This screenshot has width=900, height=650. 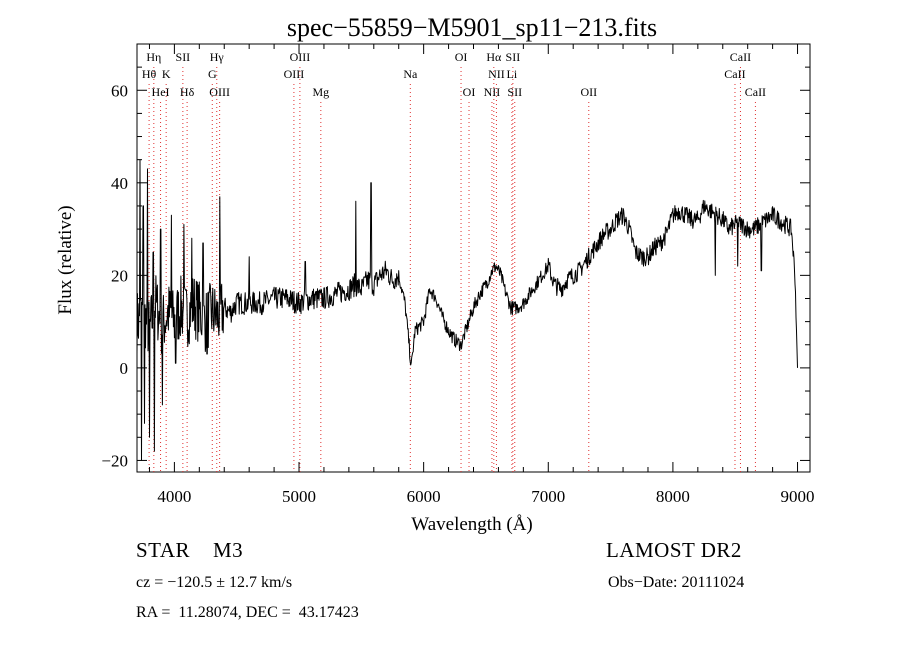 I want to click on line-marker-label: Hδ, so click(x=187, y=92).